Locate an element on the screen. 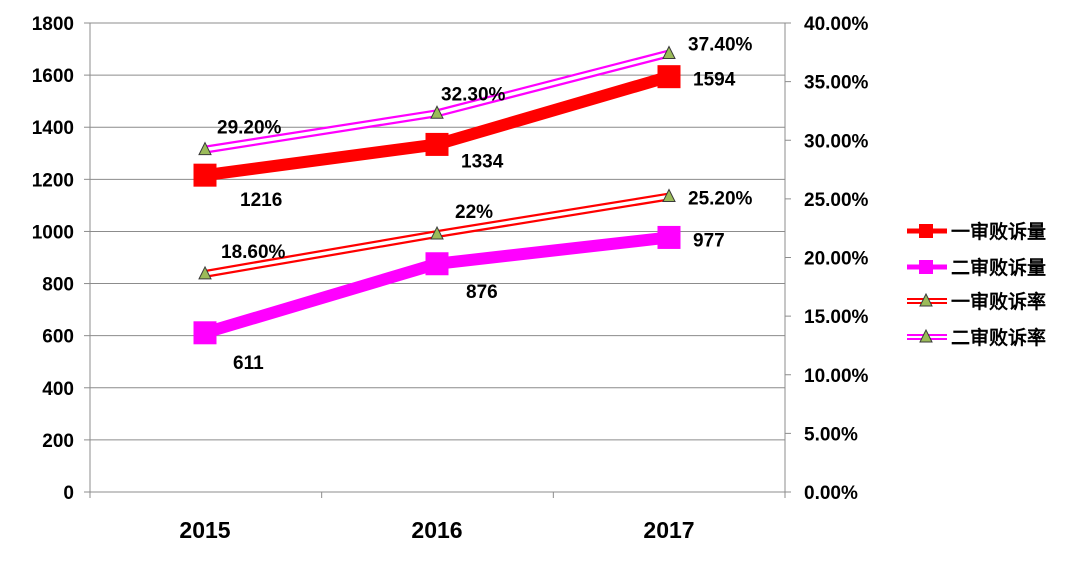  left-tick-label: 1200 is located at coordinates (53, 180).